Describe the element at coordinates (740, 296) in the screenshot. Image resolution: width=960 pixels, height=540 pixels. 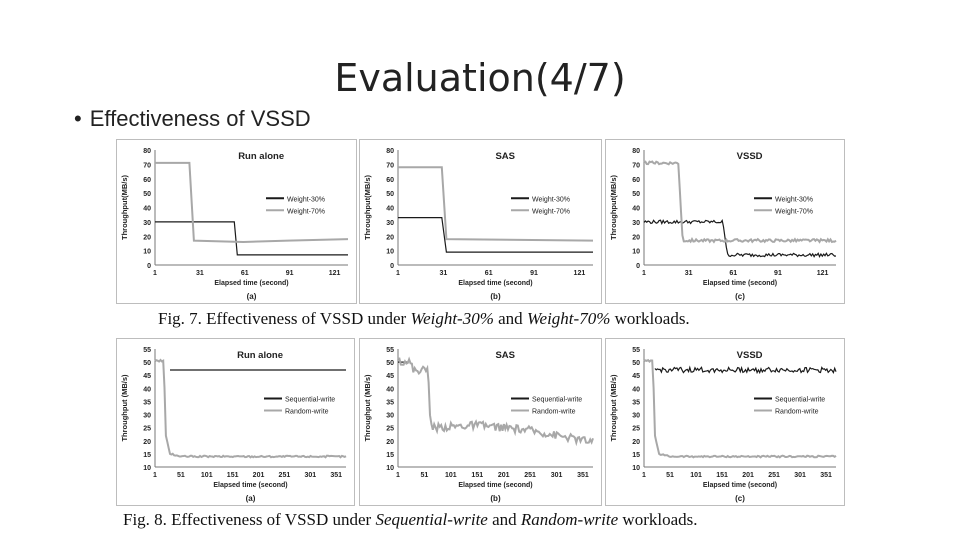
I see `panel-sublabel: (c)` at that location.